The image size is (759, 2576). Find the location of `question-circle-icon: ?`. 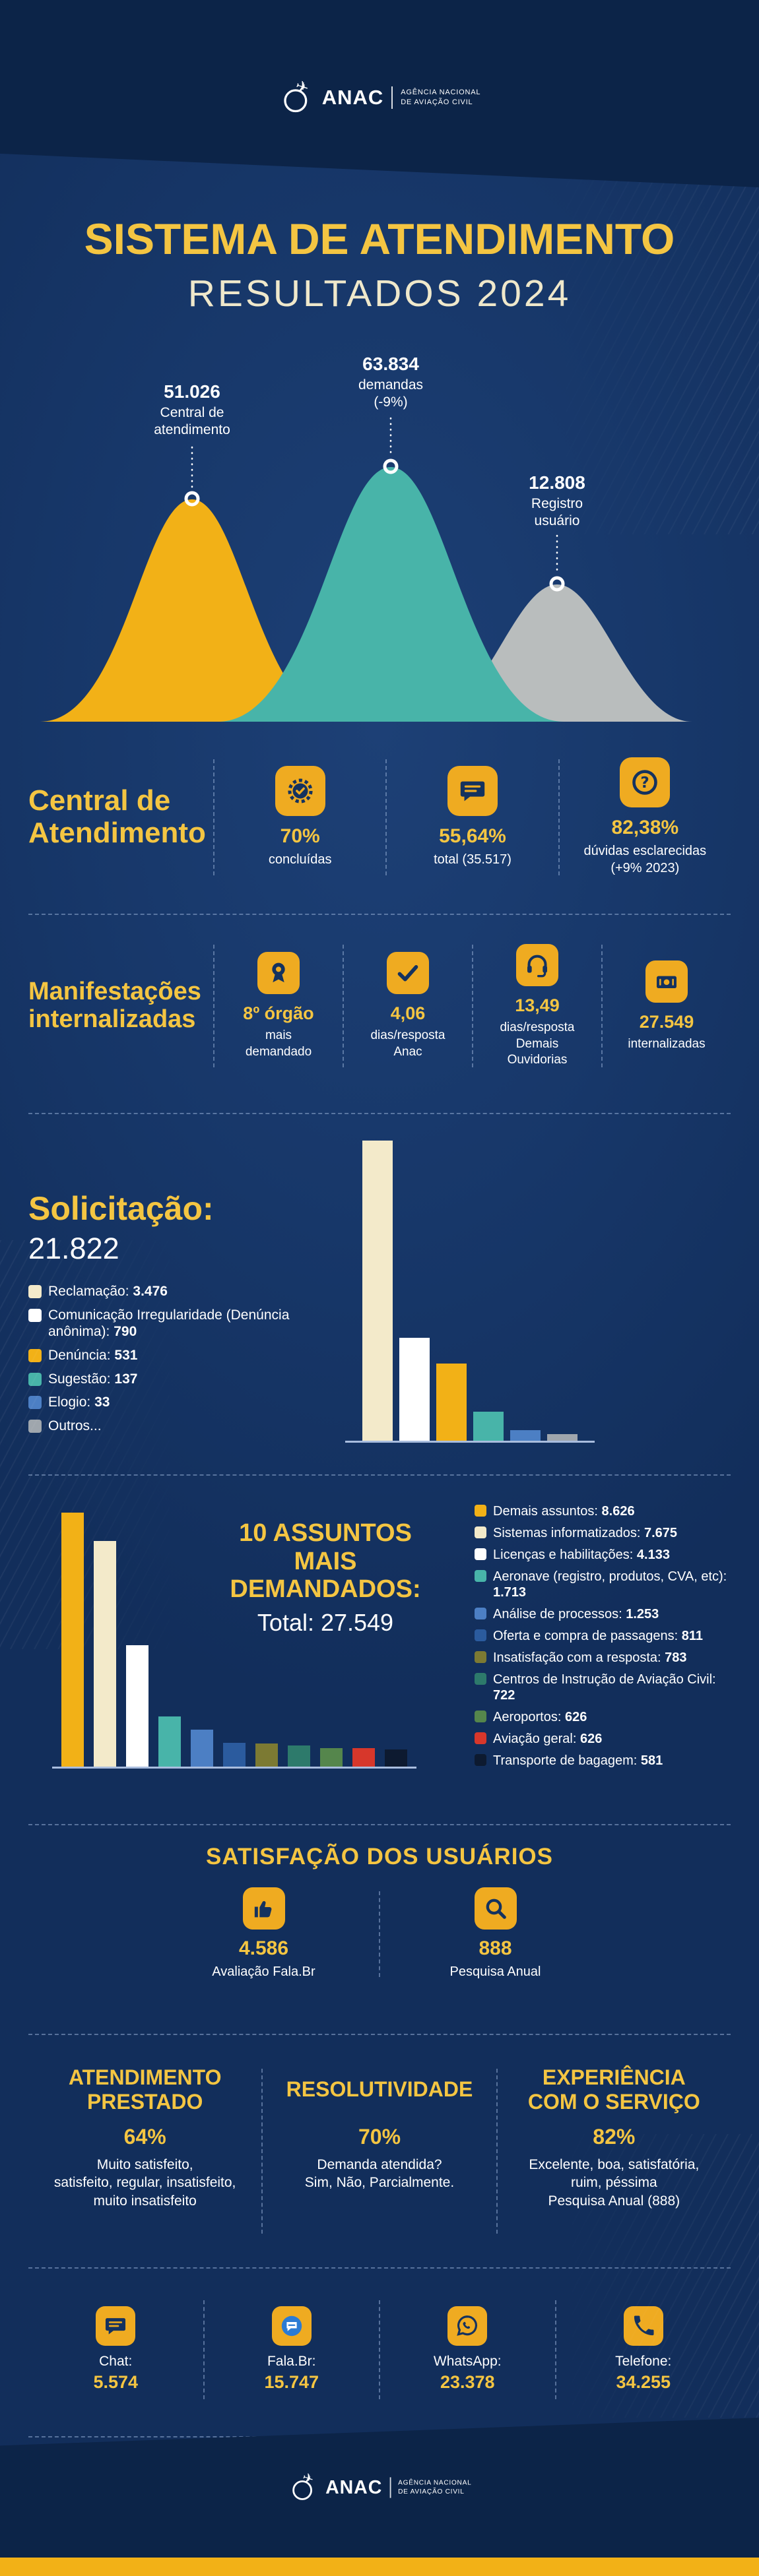

question-circle-icon: ? is located at coordinates (645, 782).